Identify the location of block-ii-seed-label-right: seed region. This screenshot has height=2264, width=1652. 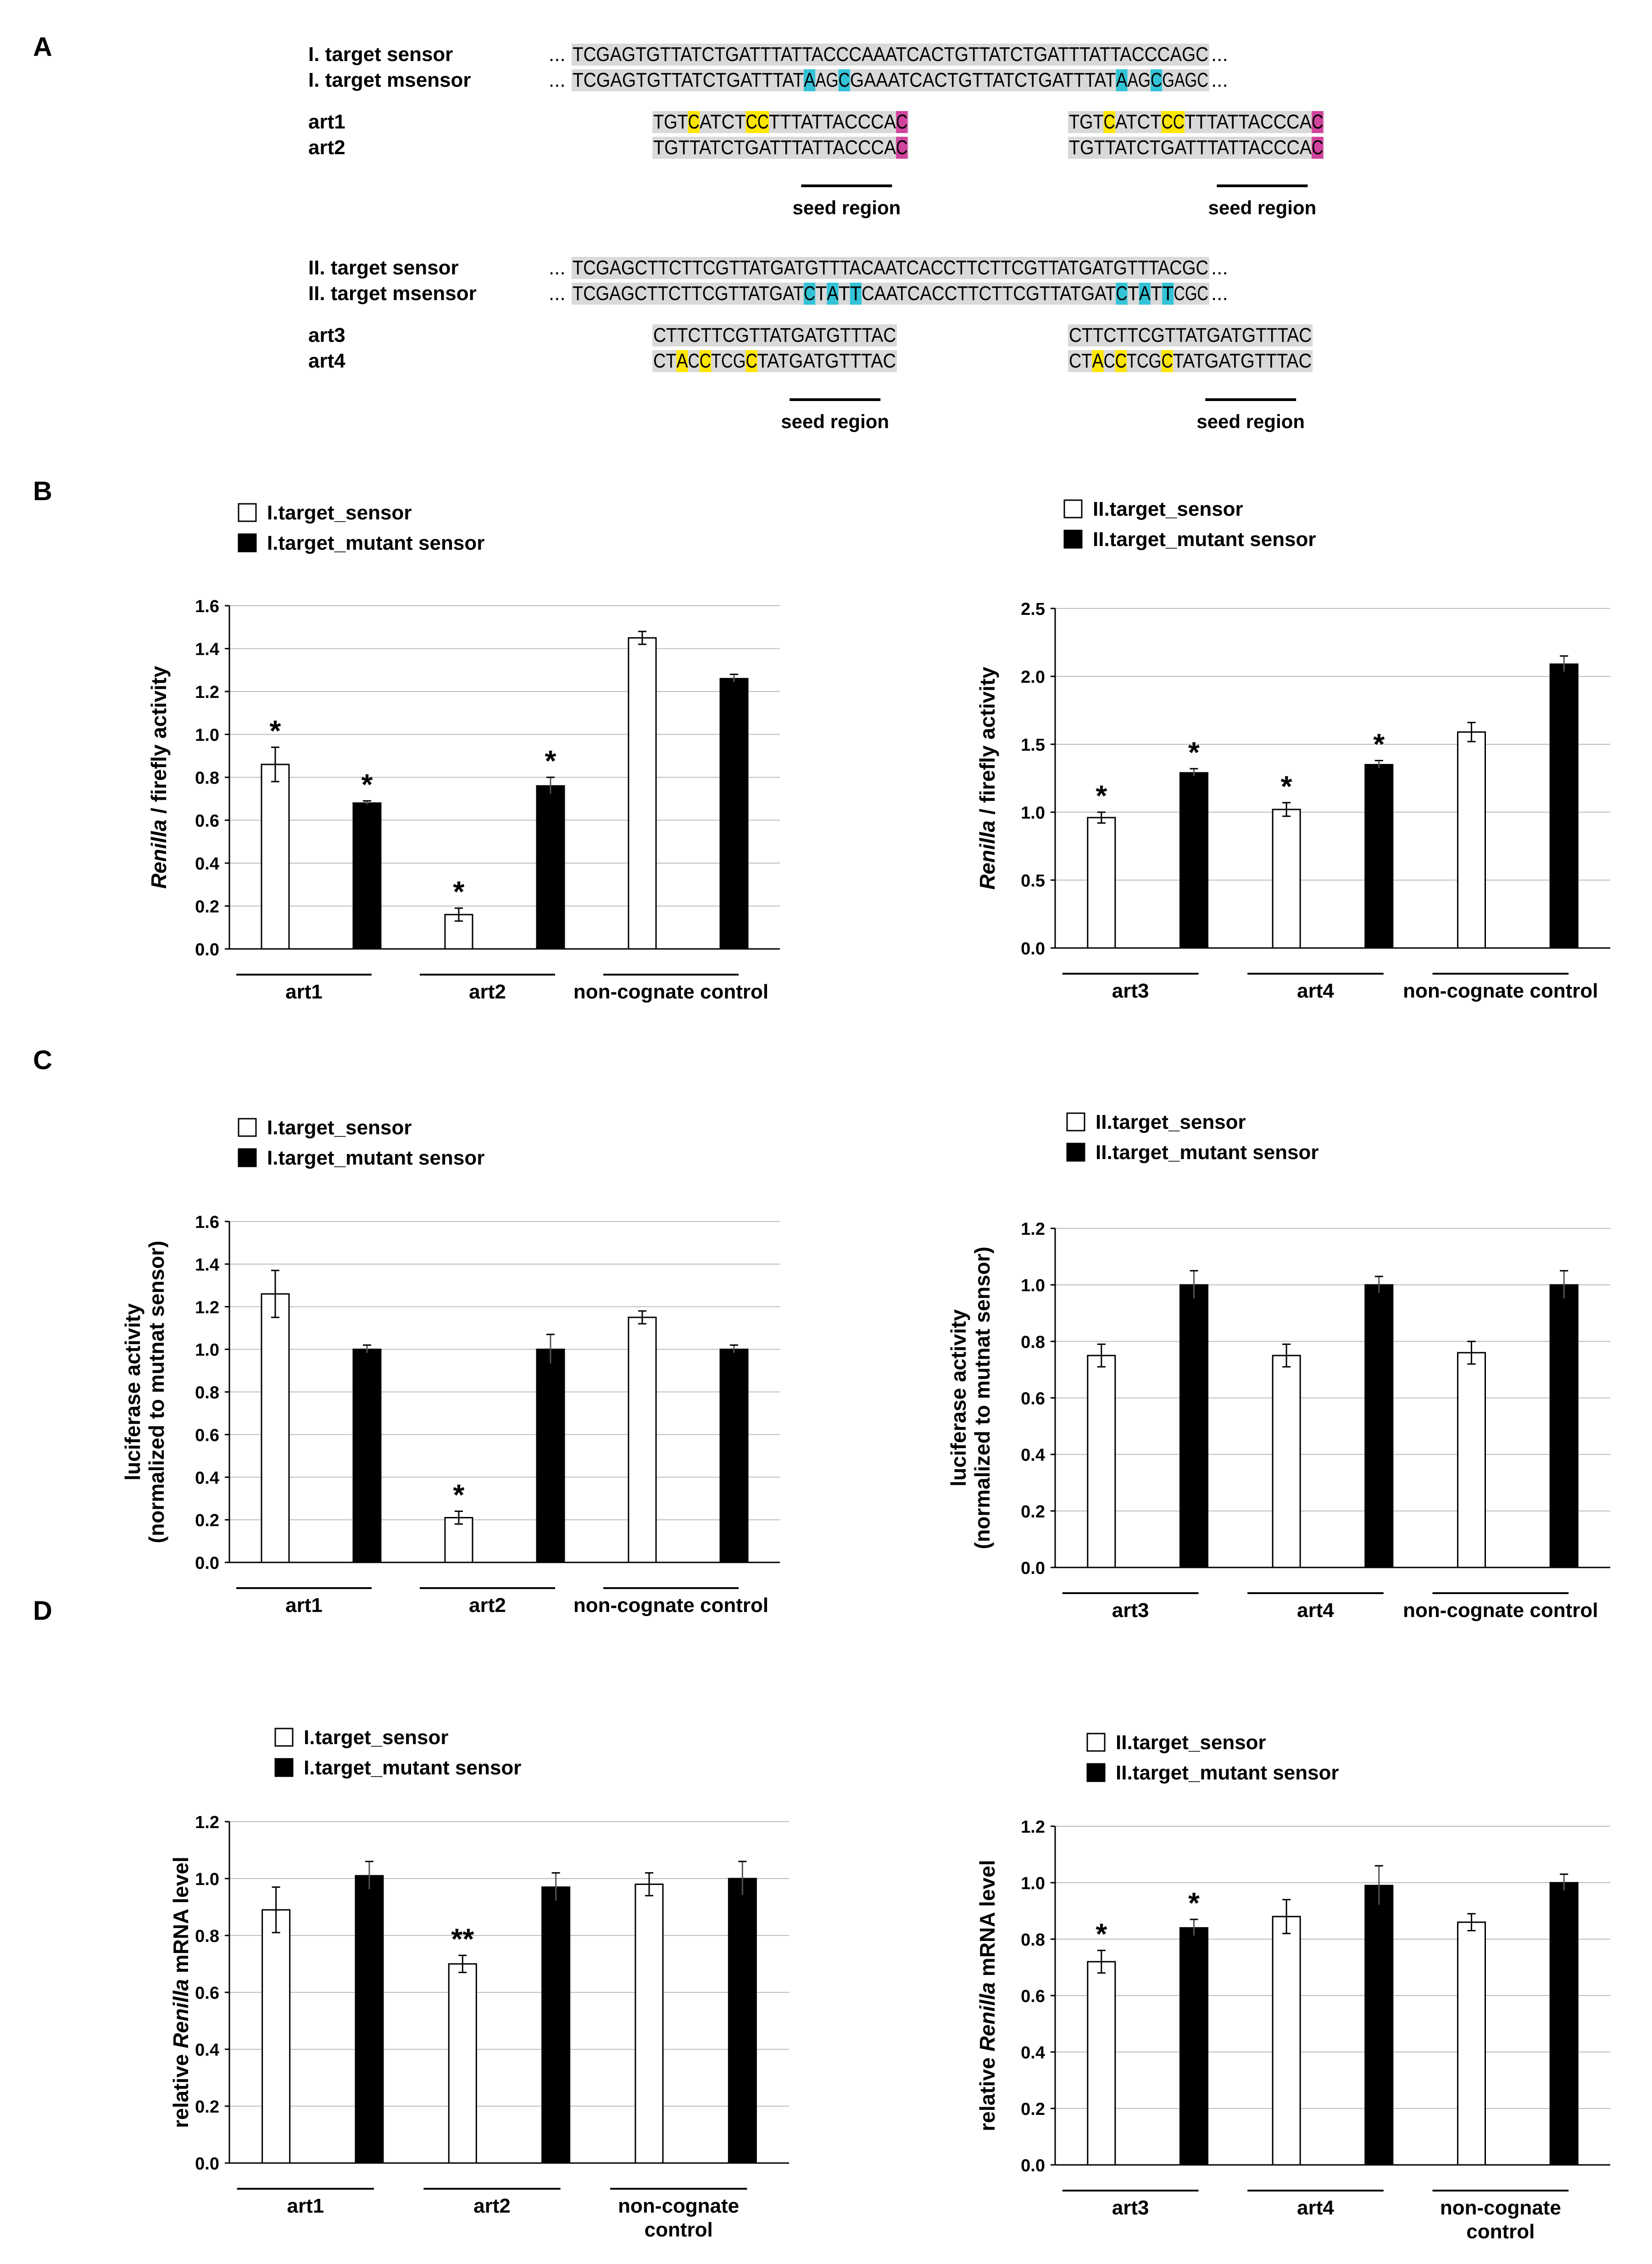
(1250, 421).